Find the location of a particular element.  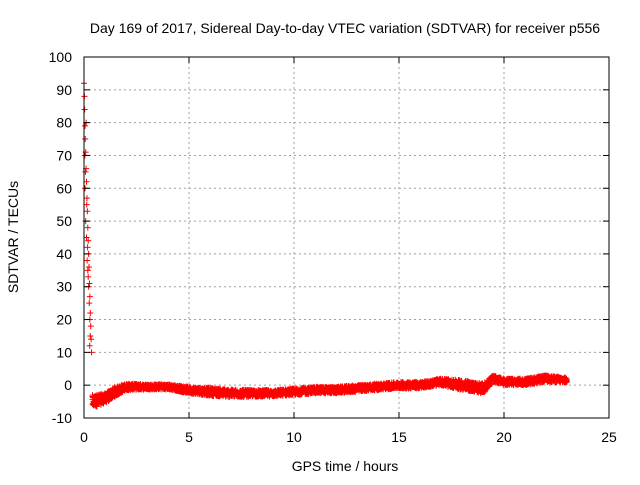

y-tick-label: 10 is located at coordinates (64, 352).